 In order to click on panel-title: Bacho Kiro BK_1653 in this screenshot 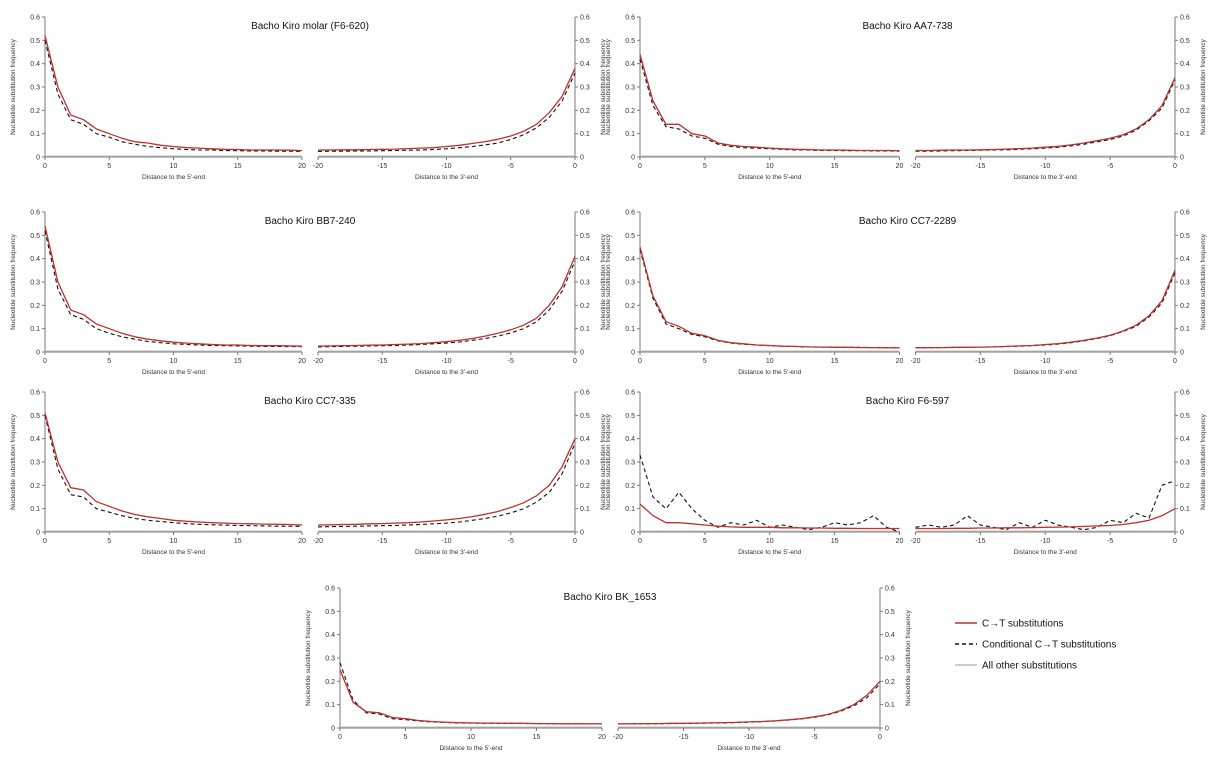, I will do `click(610, 597)`.